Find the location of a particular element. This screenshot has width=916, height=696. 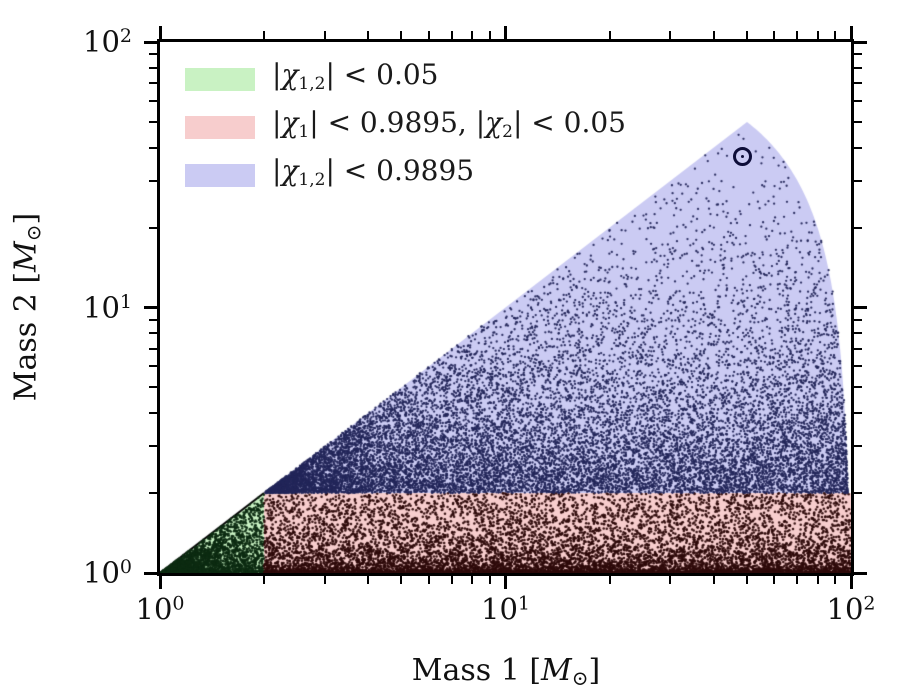

x-title-close: ] is located at coordinates (594, 670).